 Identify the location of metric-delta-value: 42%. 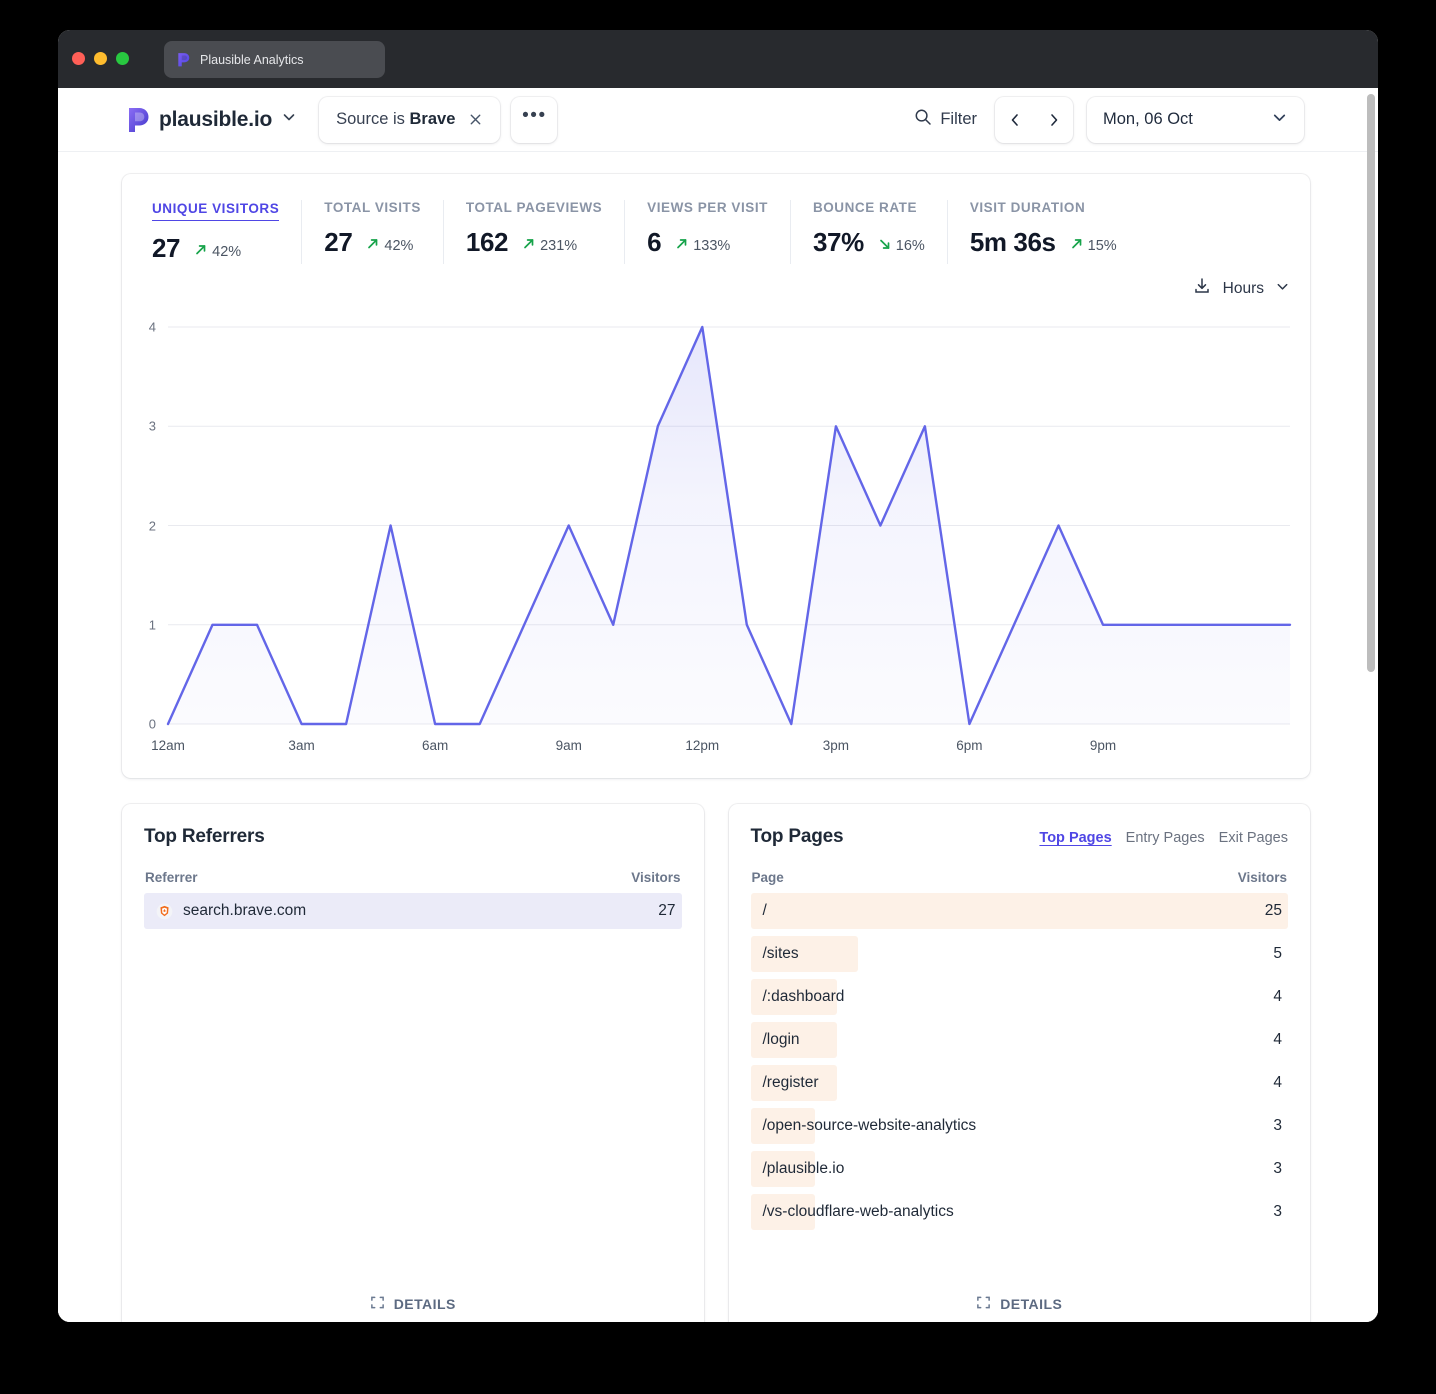
(227, 251).